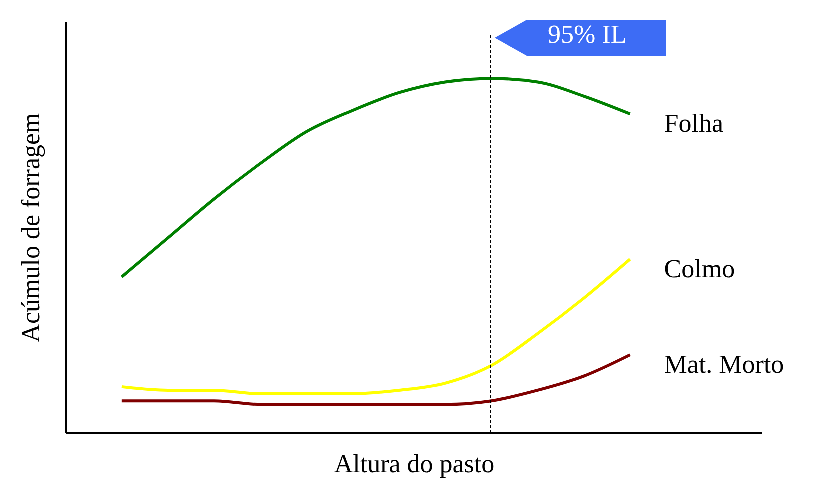 The height and width of the screenshot is (484, 815). What do you see at coordinates (700, 269) in the screenshot?
I see `series-label: Colmo` at bounding box center [700, 269].